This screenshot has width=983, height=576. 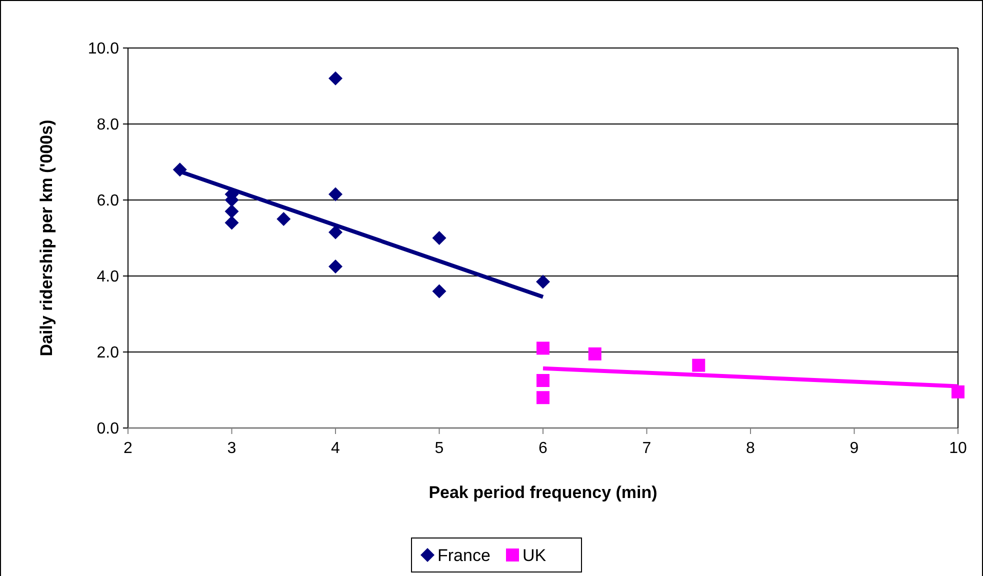 I want to click on legend-label: France, so click(x=464, y=555).